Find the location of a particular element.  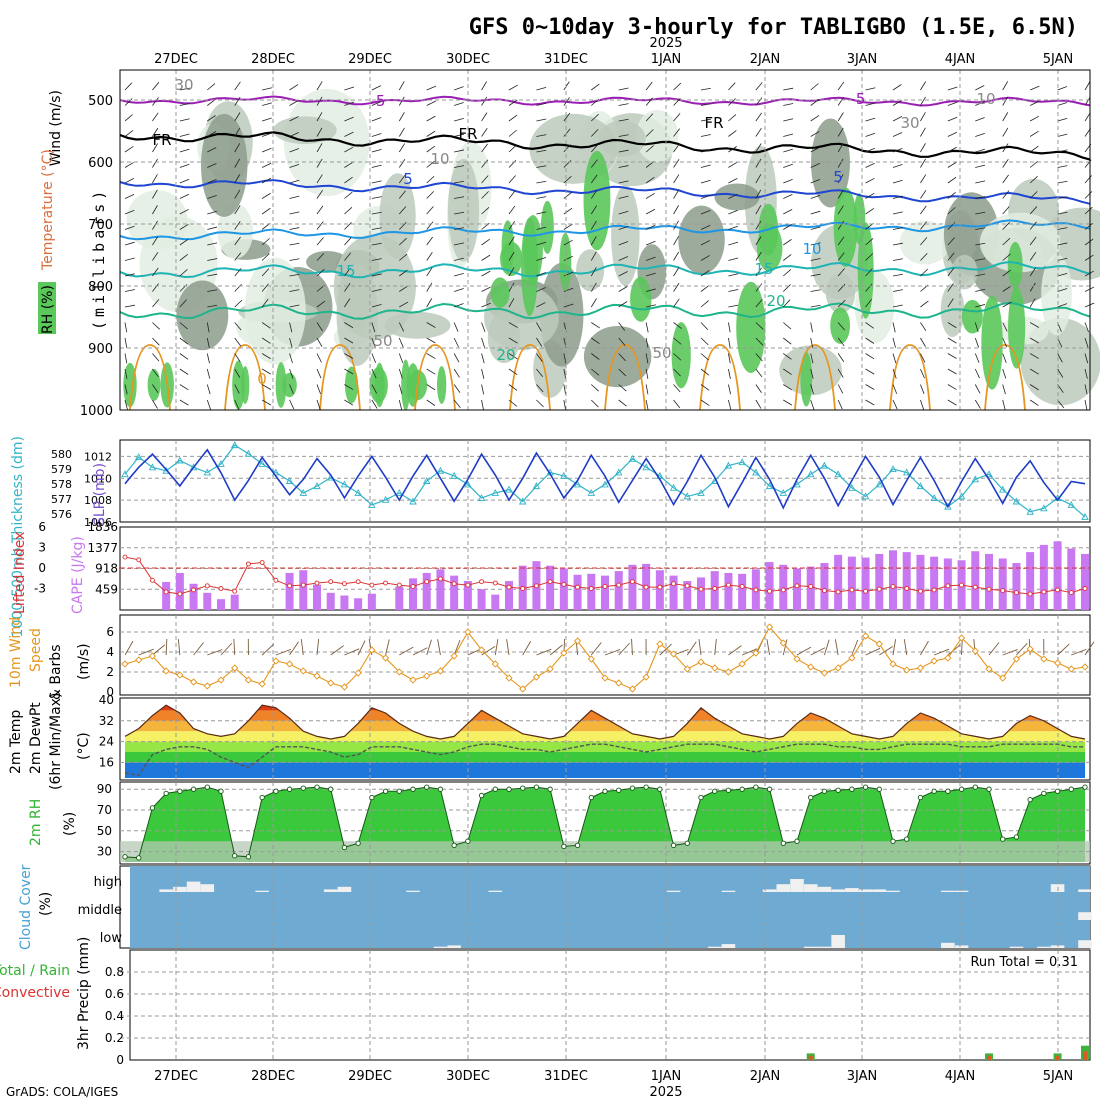

slp-axis-label: SLP (mb) is located at coordinates (100, 494).